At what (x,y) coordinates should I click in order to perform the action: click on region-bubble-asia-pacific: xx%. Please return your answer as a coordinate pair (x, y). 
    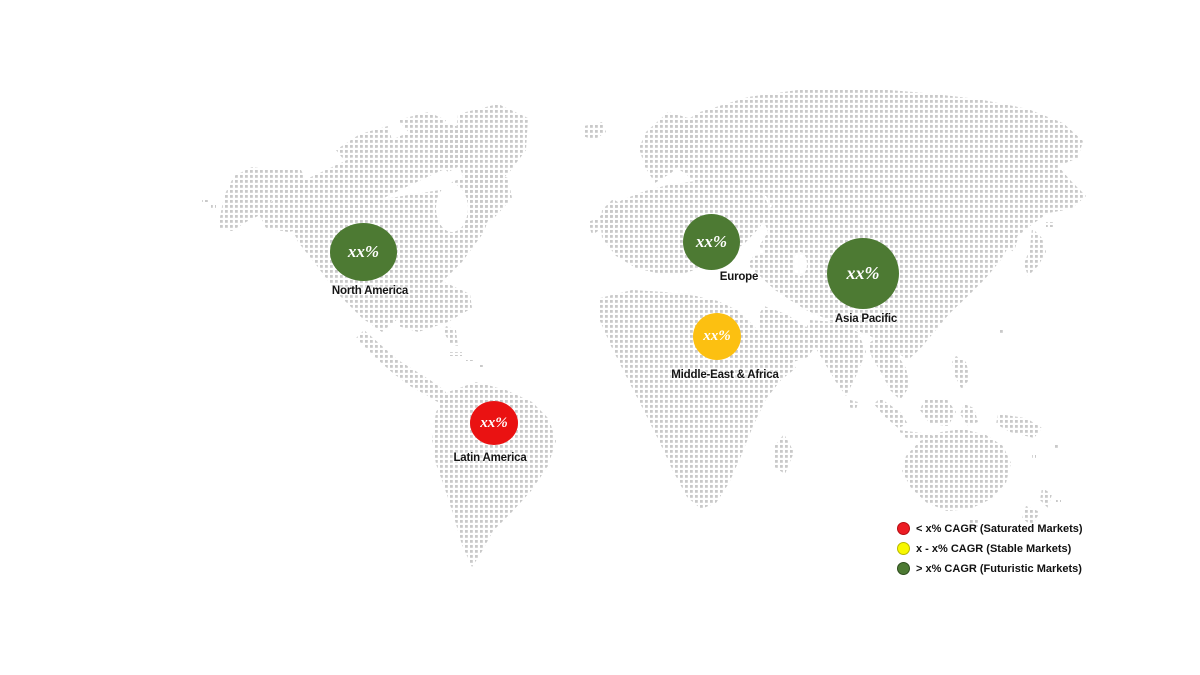
    Looking at the image, I should click on (863, 273).